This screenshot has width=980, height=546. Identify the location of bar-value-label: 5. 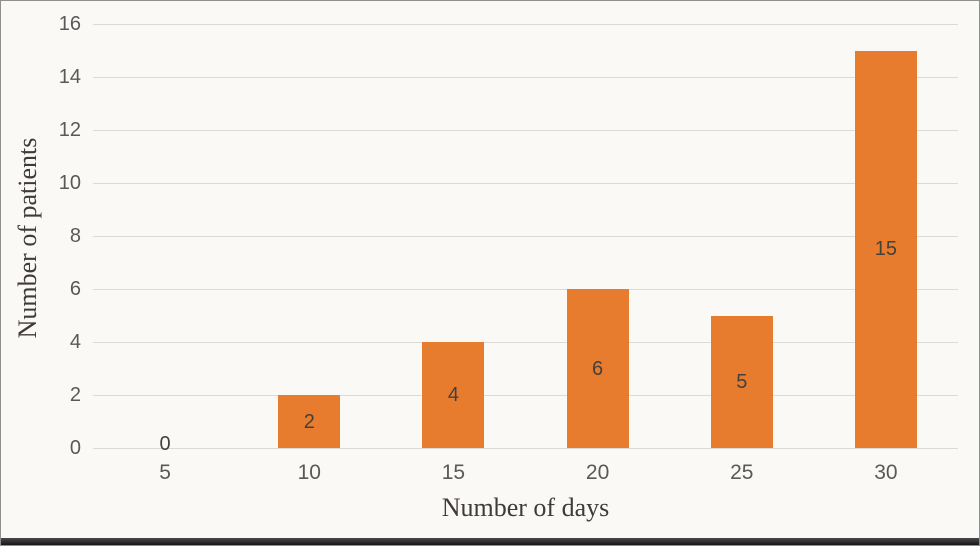
(742, 381).